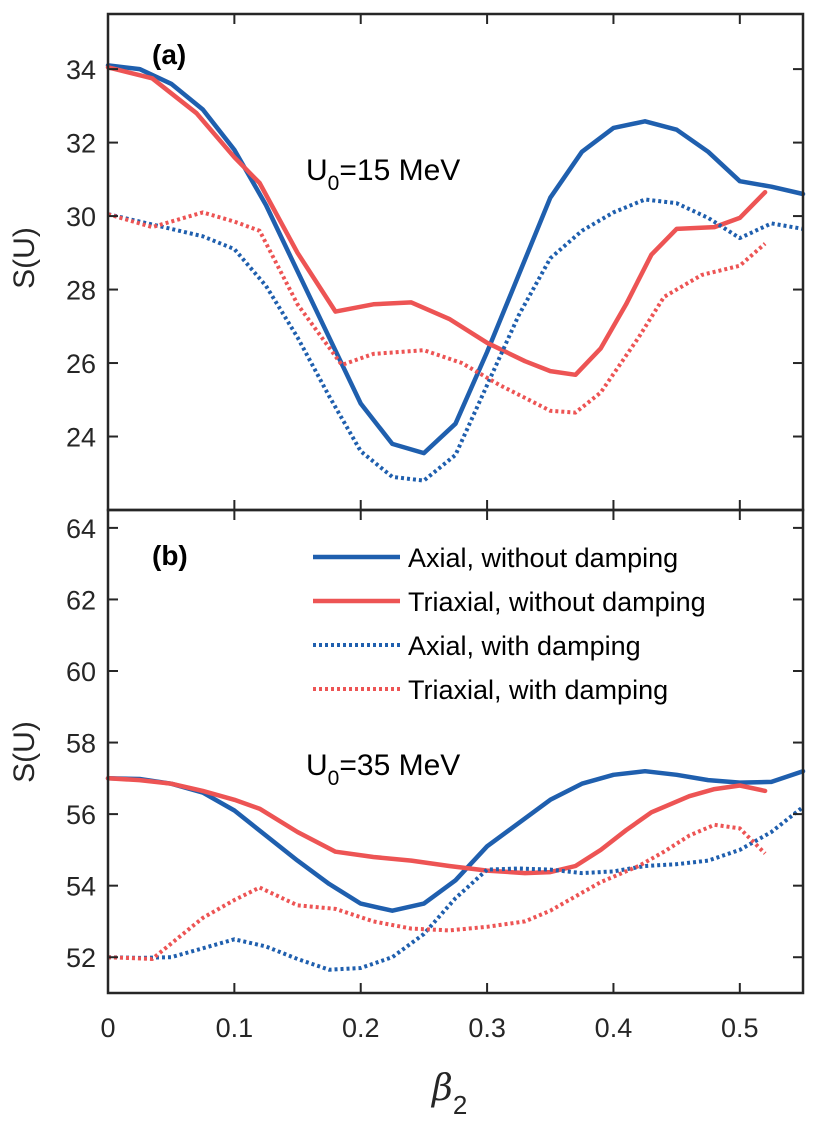  Describe the element at coordinates (81, 887) in the screenshot. I see `panel-b-ytick-label: 54` at that location.